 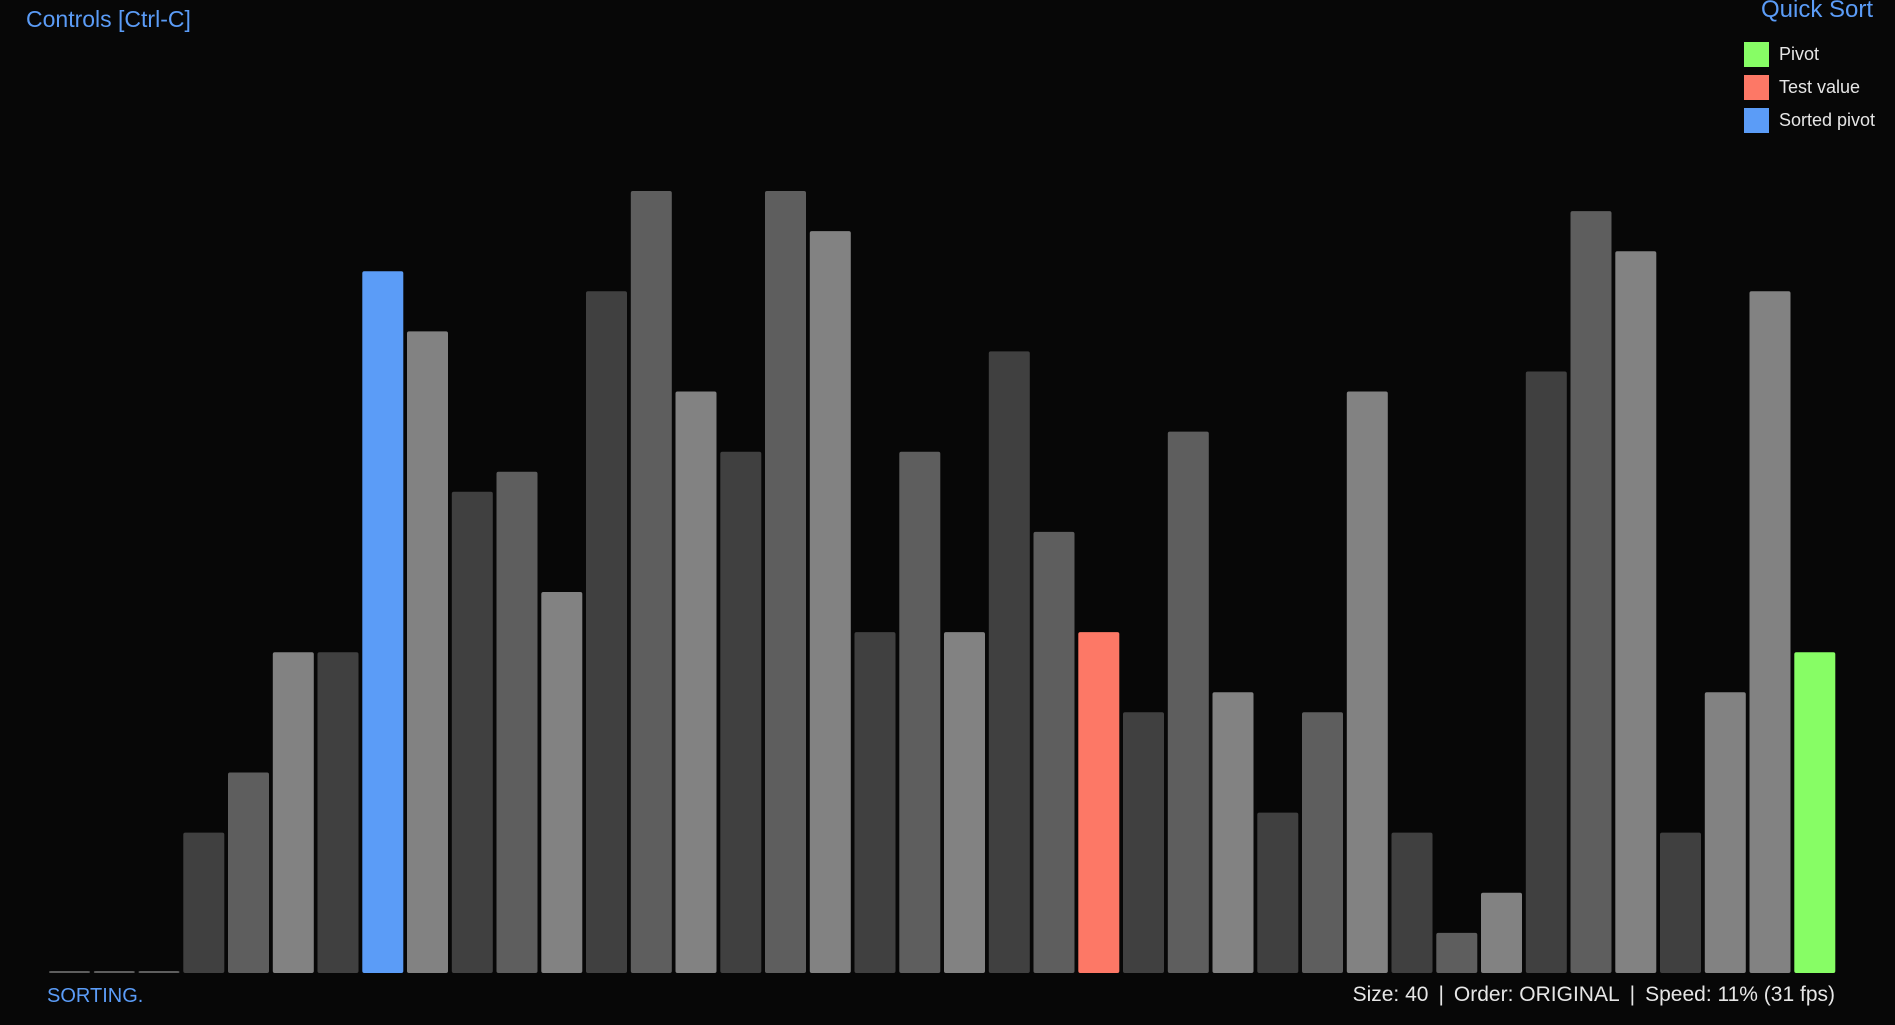 I want to click on algorithm-title: Quick Sort, so click(x=1816, y=11).